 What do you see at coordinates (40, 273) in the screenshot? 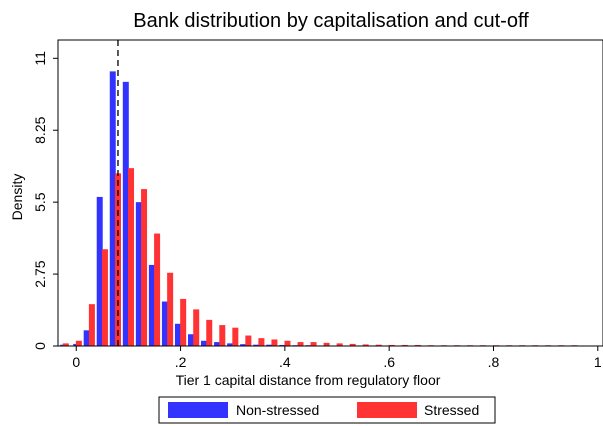
I see `y-tick-label: 2.75` at bounding box center [40, 273].